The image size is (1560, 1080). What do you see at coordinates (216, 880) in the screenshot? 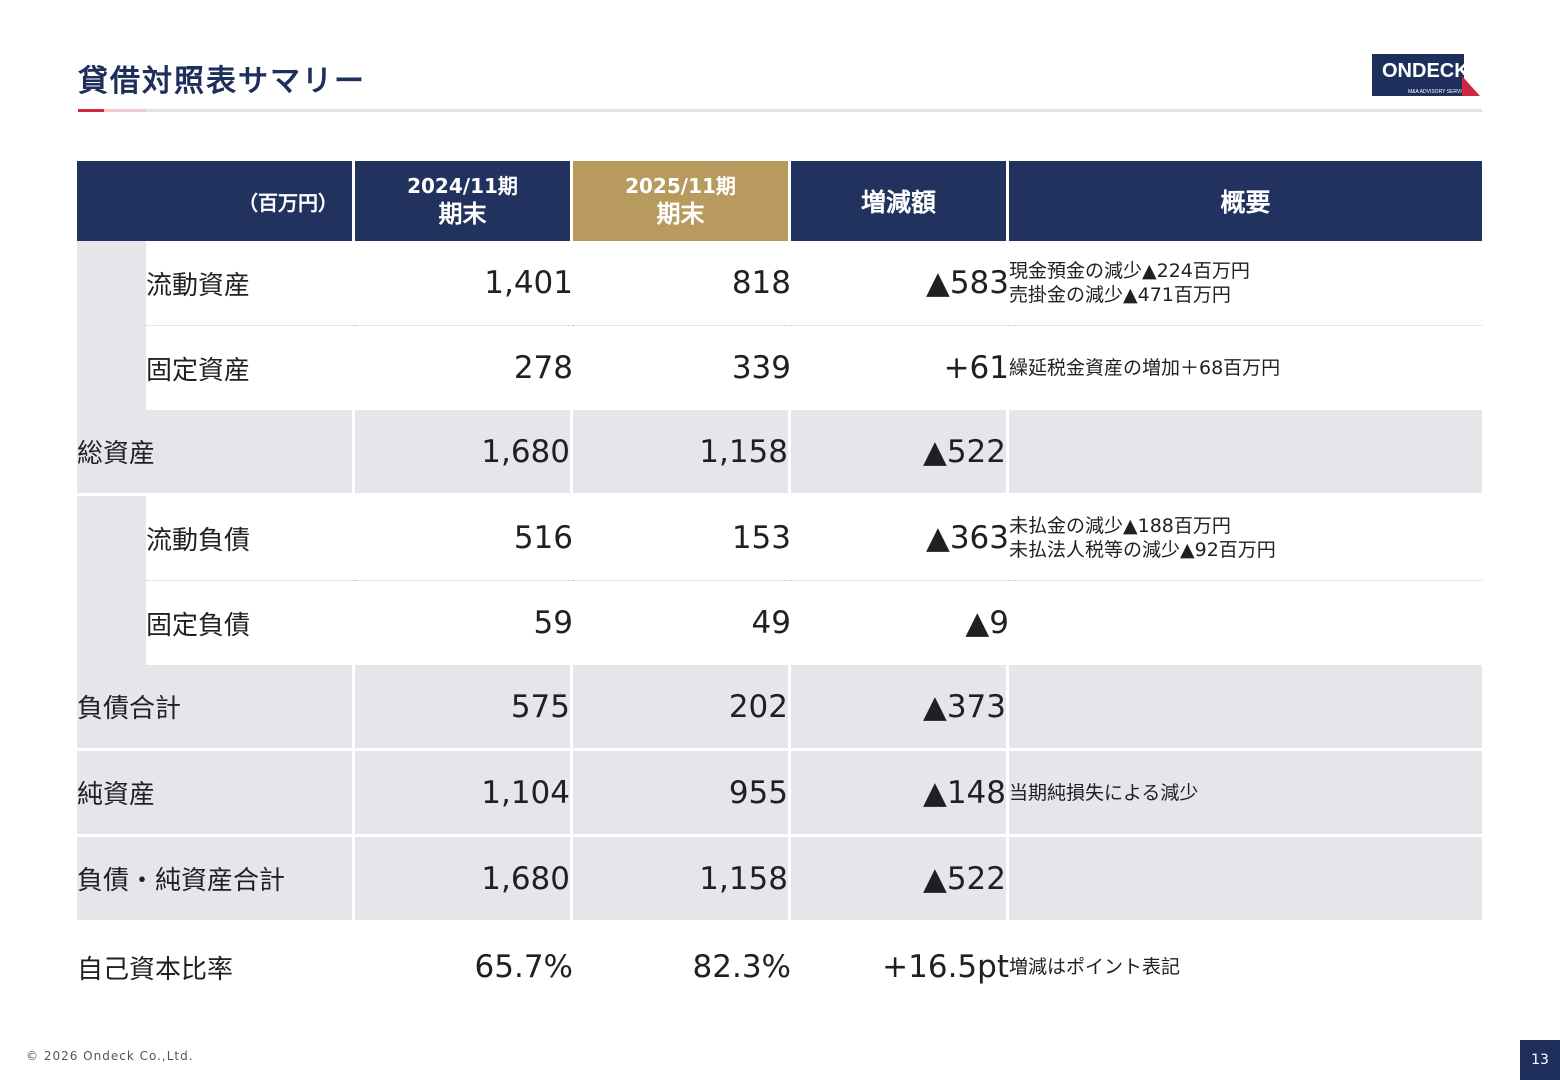
I see `row-label: 負債・純資産合計` at bounding box center [216, 880].